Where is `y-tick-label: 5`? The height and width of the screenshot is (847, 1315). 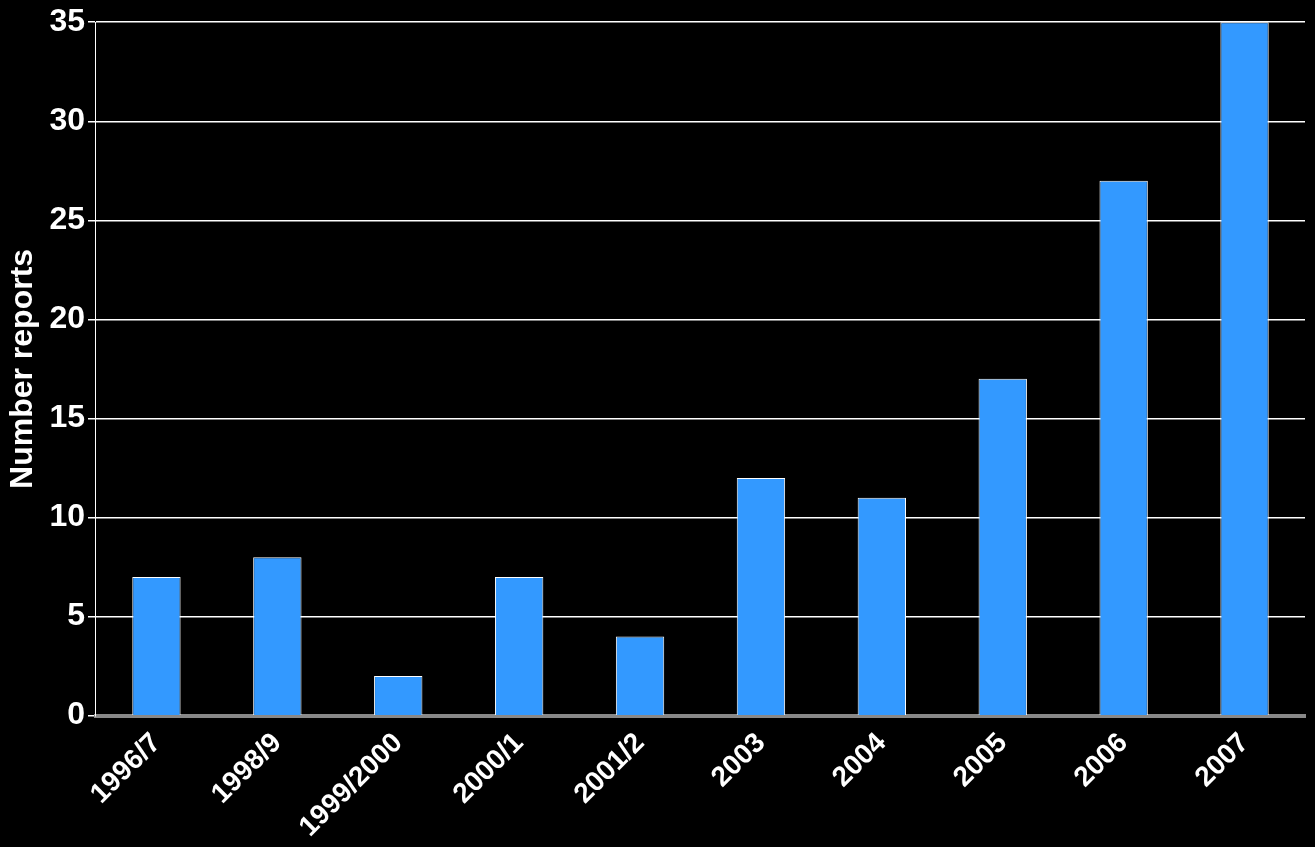
y-tick-label: 5 is located at coordinates (76, 614).